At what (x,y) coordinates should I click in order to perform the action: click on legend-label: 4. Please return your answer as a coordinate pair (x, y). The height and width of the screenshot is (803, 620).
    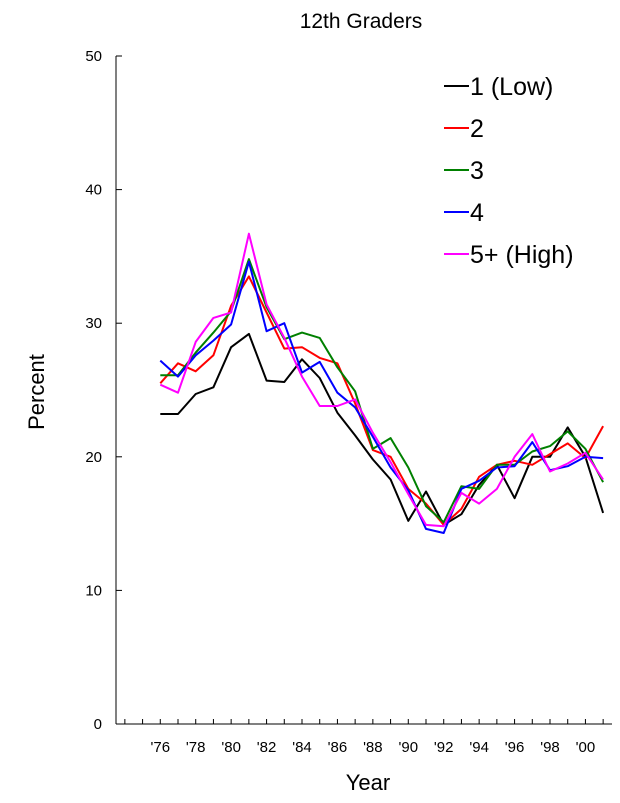
    Looking at the image, I should click on (477, 213).